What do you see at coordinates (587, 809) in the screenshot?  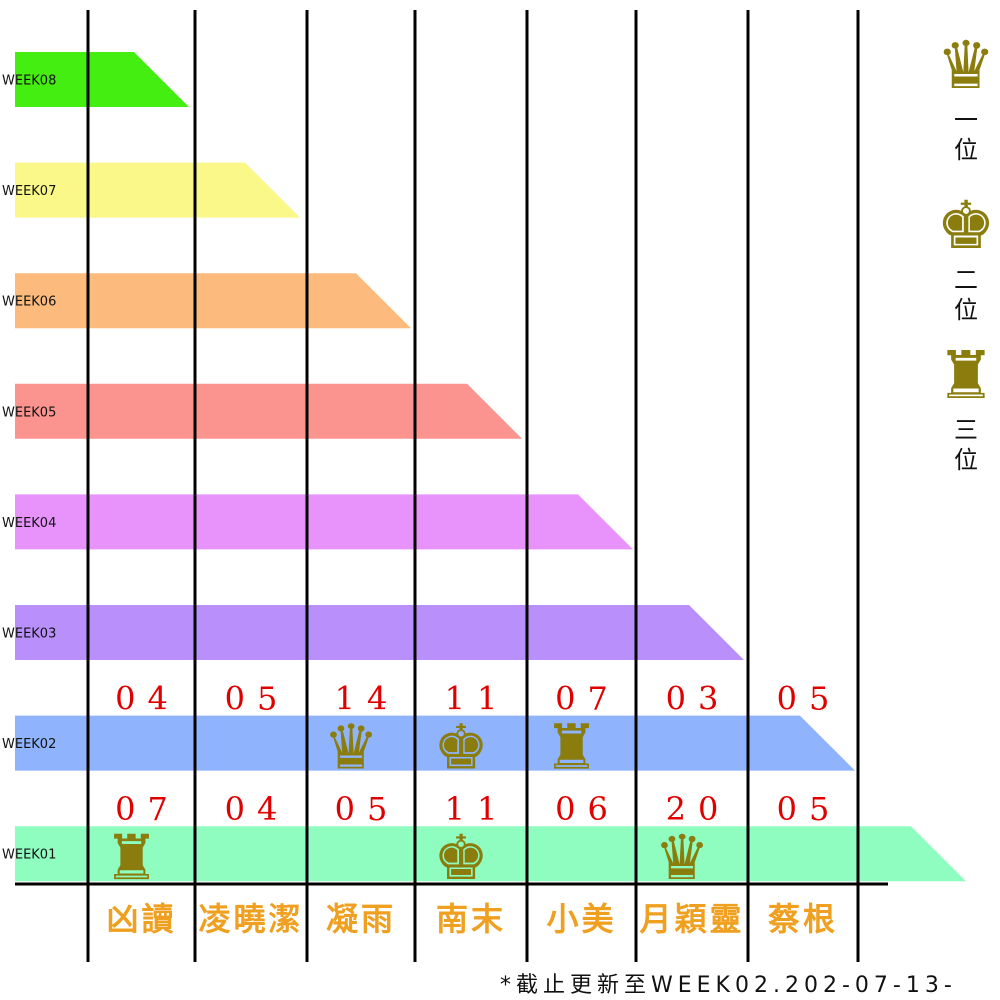 I see `score-label: 06` at bounding box center [587, 809].